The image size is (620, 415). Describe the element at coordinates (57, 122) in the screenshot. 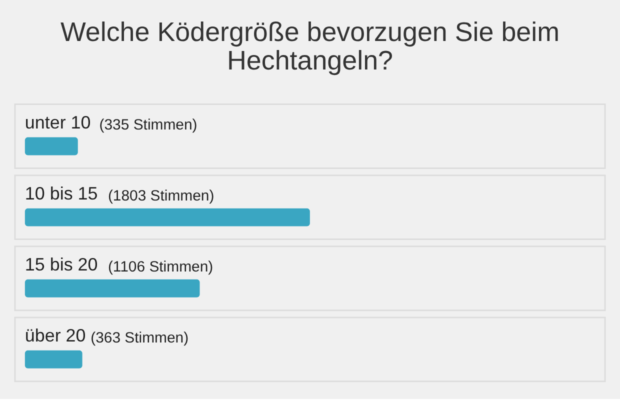

I see `y-tick-label: unter 10` at that location.